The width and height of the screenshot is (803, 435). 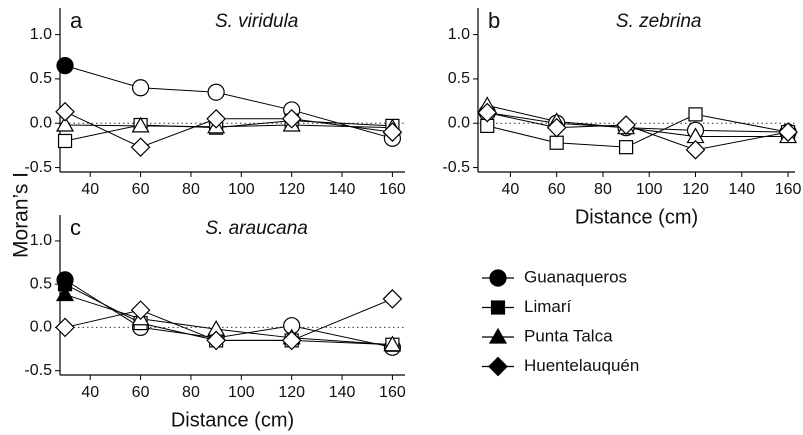 I want to click on y-axis-label: Moran’s I, so click(x=21, y=215).